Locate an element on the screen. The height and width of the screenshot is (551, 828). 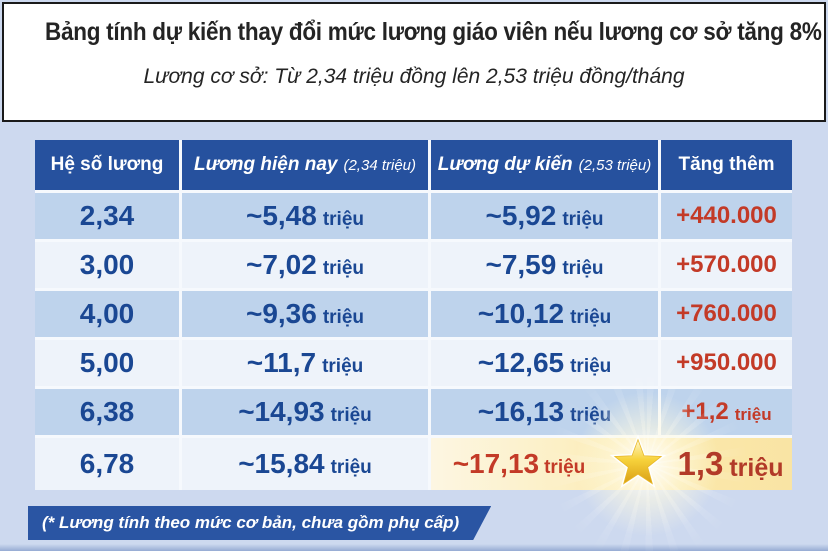
cell-current-salary: ~7,02 triệu is located at coordinates (305, 265).